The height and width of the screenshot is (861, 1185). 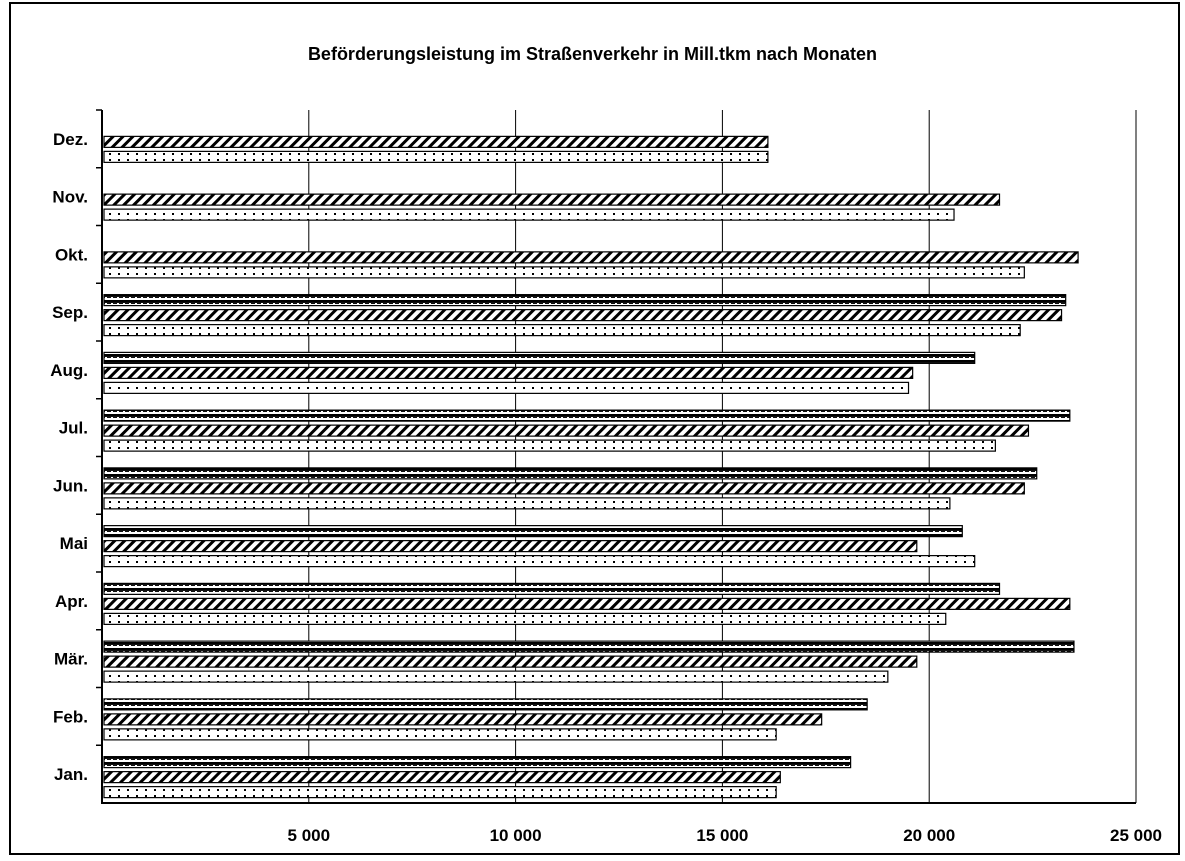 I want to click on x-tick-label: 10 000, so click(x=516, y=835).